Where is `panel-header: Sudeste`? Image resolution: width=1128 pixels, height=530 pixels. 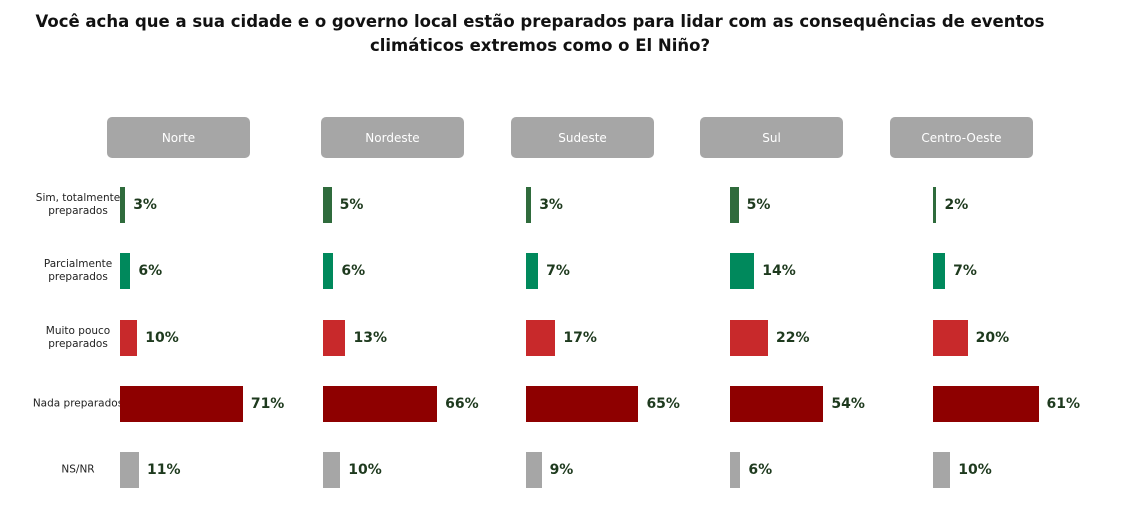 panel-header: Sudeste is located at coordinates (582, 137).